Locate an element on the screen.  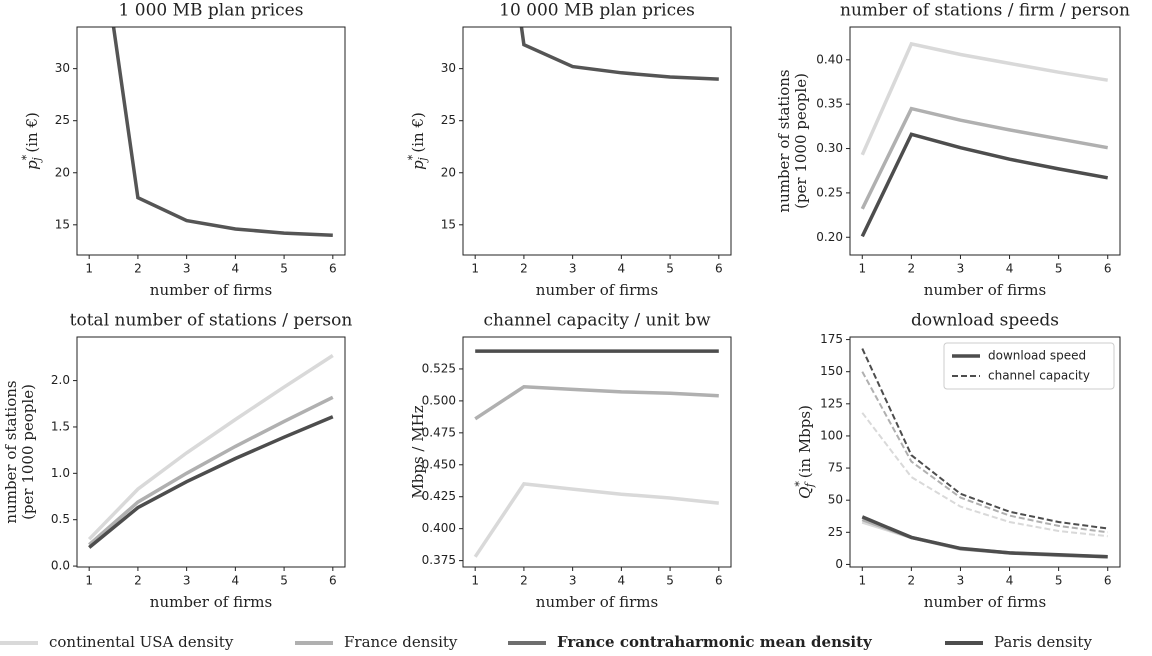
y-tick-label: 0.400 is located at coordinates (439, 528).